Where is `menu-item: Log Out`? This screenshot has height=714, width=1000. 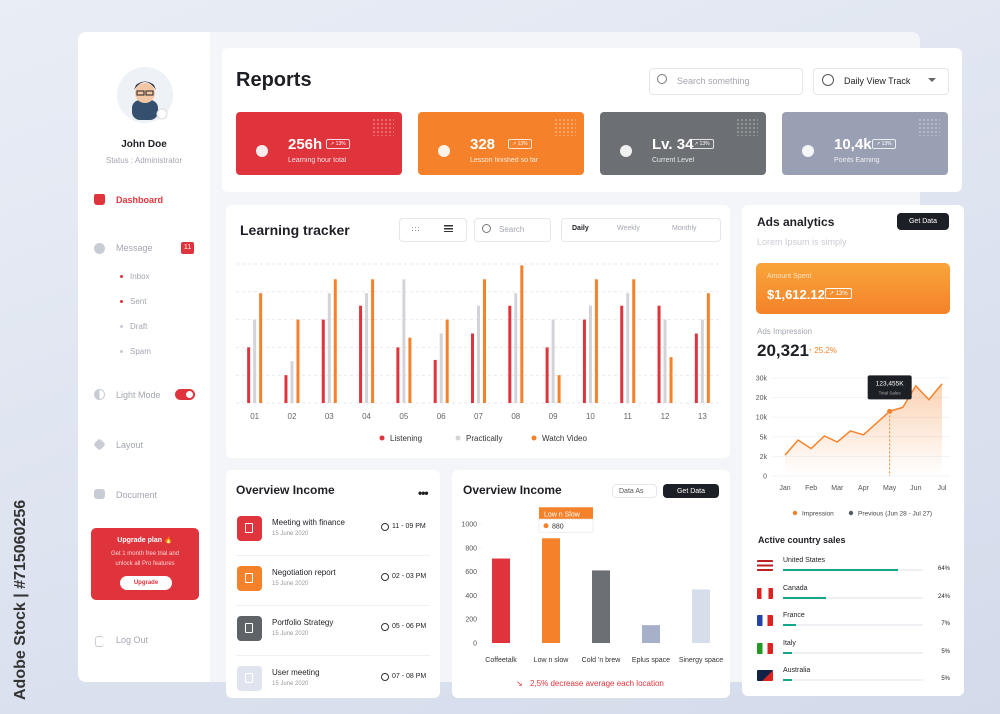
menu-item: Log Out is located at coordinates (132, 640).